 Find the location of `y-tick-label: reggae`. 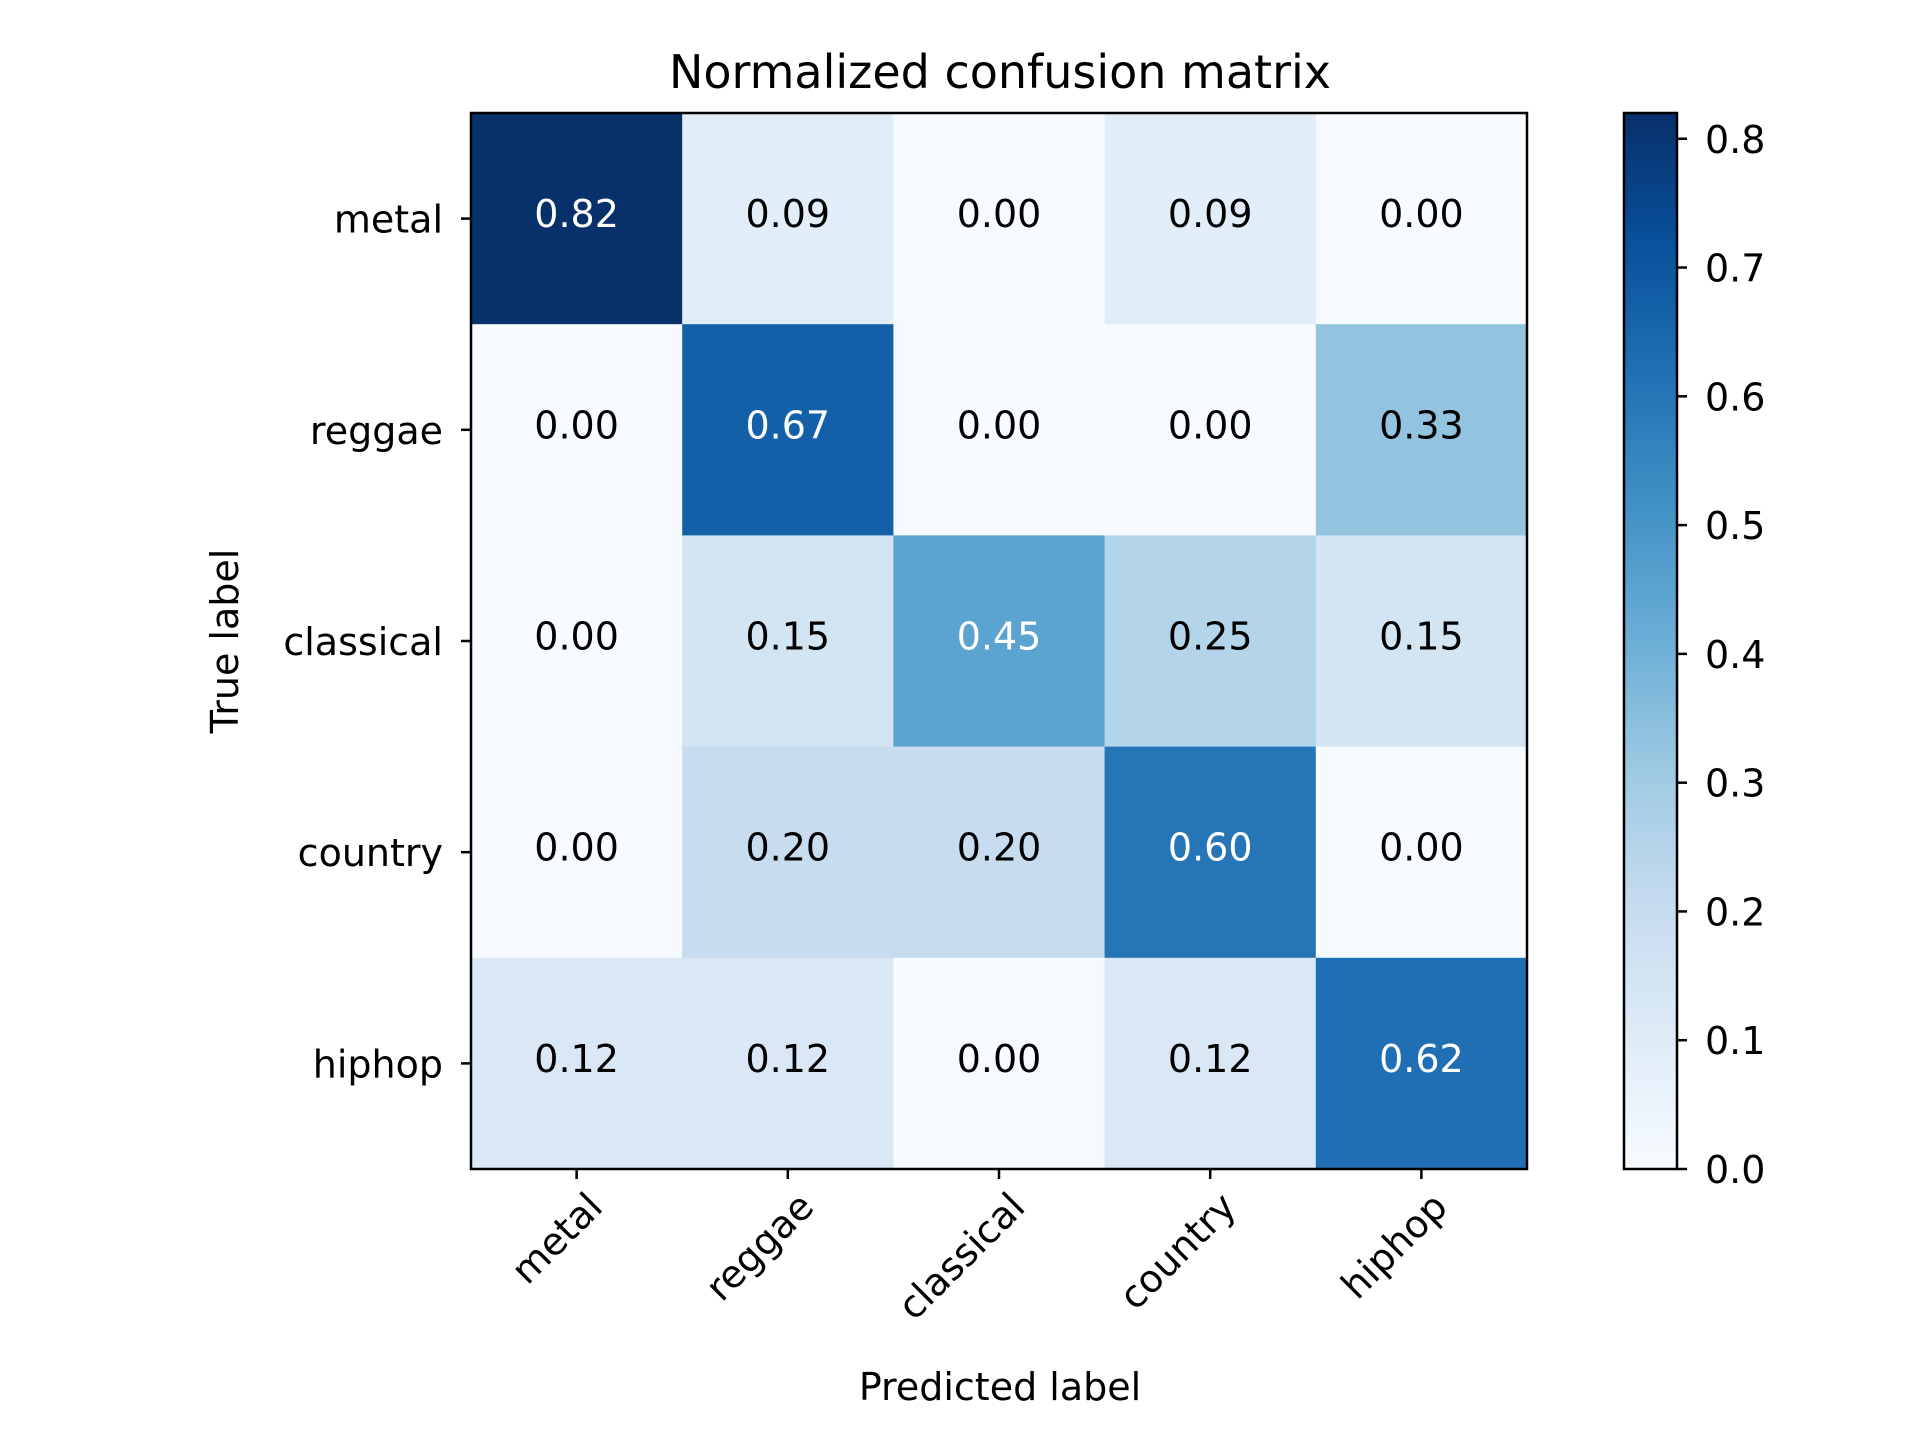

y-tick-label: reggae is located at coordinates (376, 431).